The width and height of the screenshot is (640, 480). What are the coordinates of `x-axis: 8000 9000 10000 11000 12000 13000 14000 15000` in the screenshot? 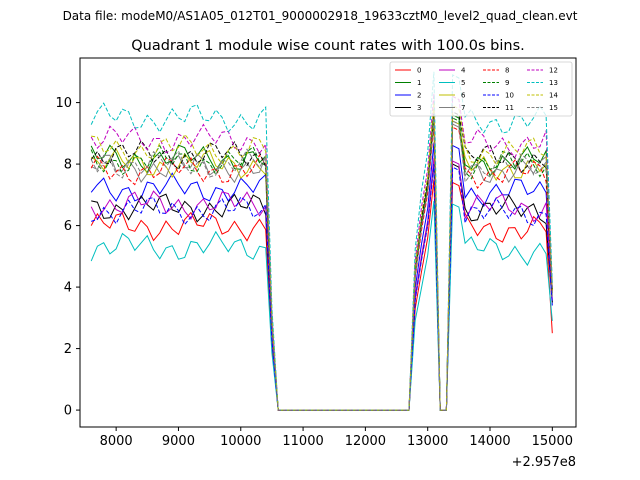 It's located at (336, 438).